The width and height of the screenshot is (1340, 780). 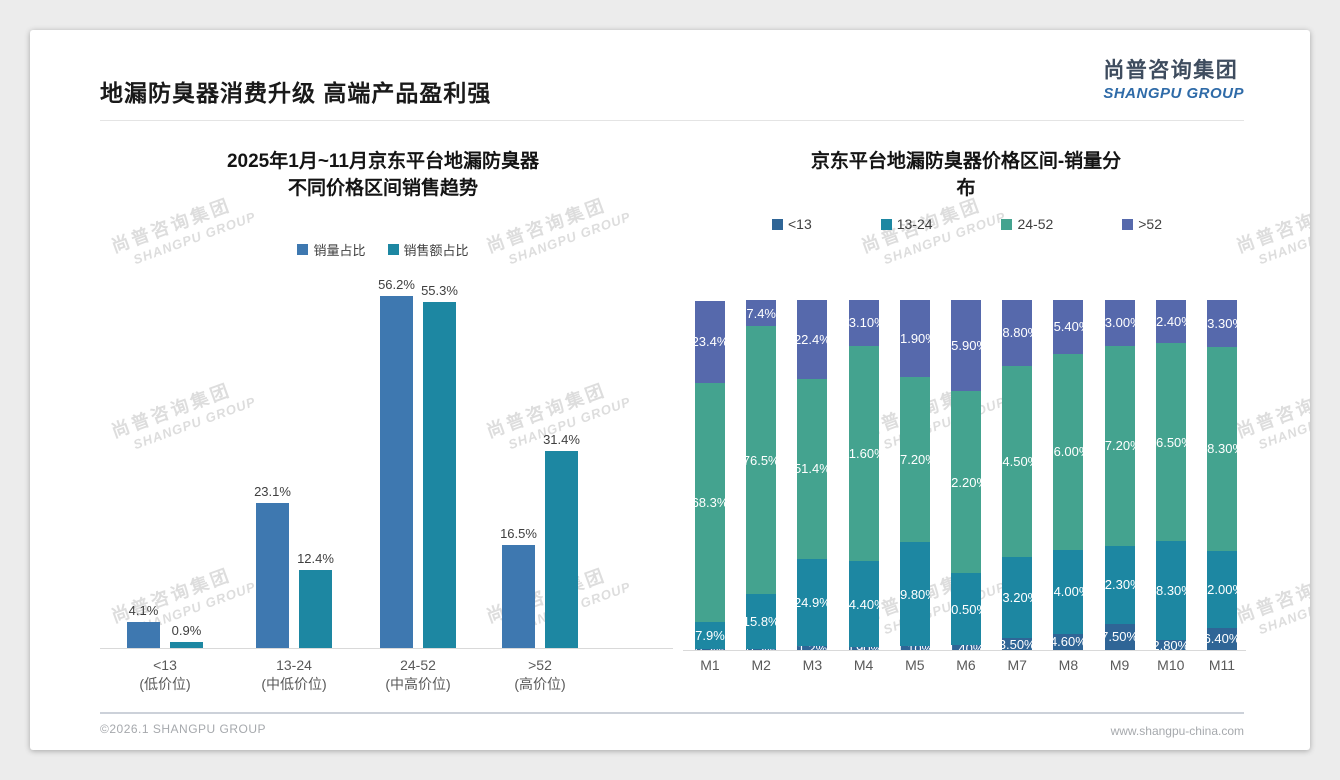 What do you see at coordinates (418, 665) in the screenshot?
I see `x-label-range: 24-52` at bounding box center [418, 665].